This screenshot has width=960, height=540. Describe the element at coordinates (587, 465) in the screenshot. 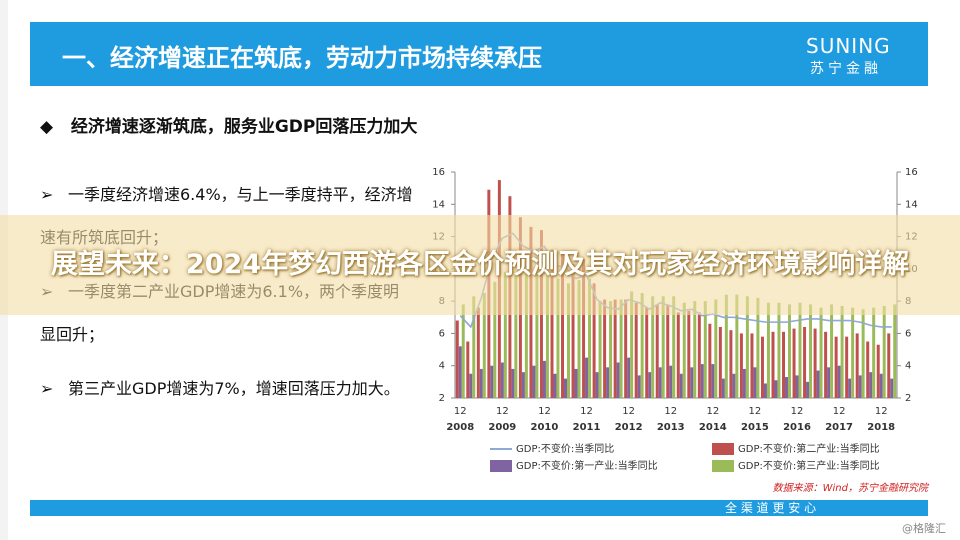

I see `legend-label: GDP:不变价:第一产业:当季同比` at that location.